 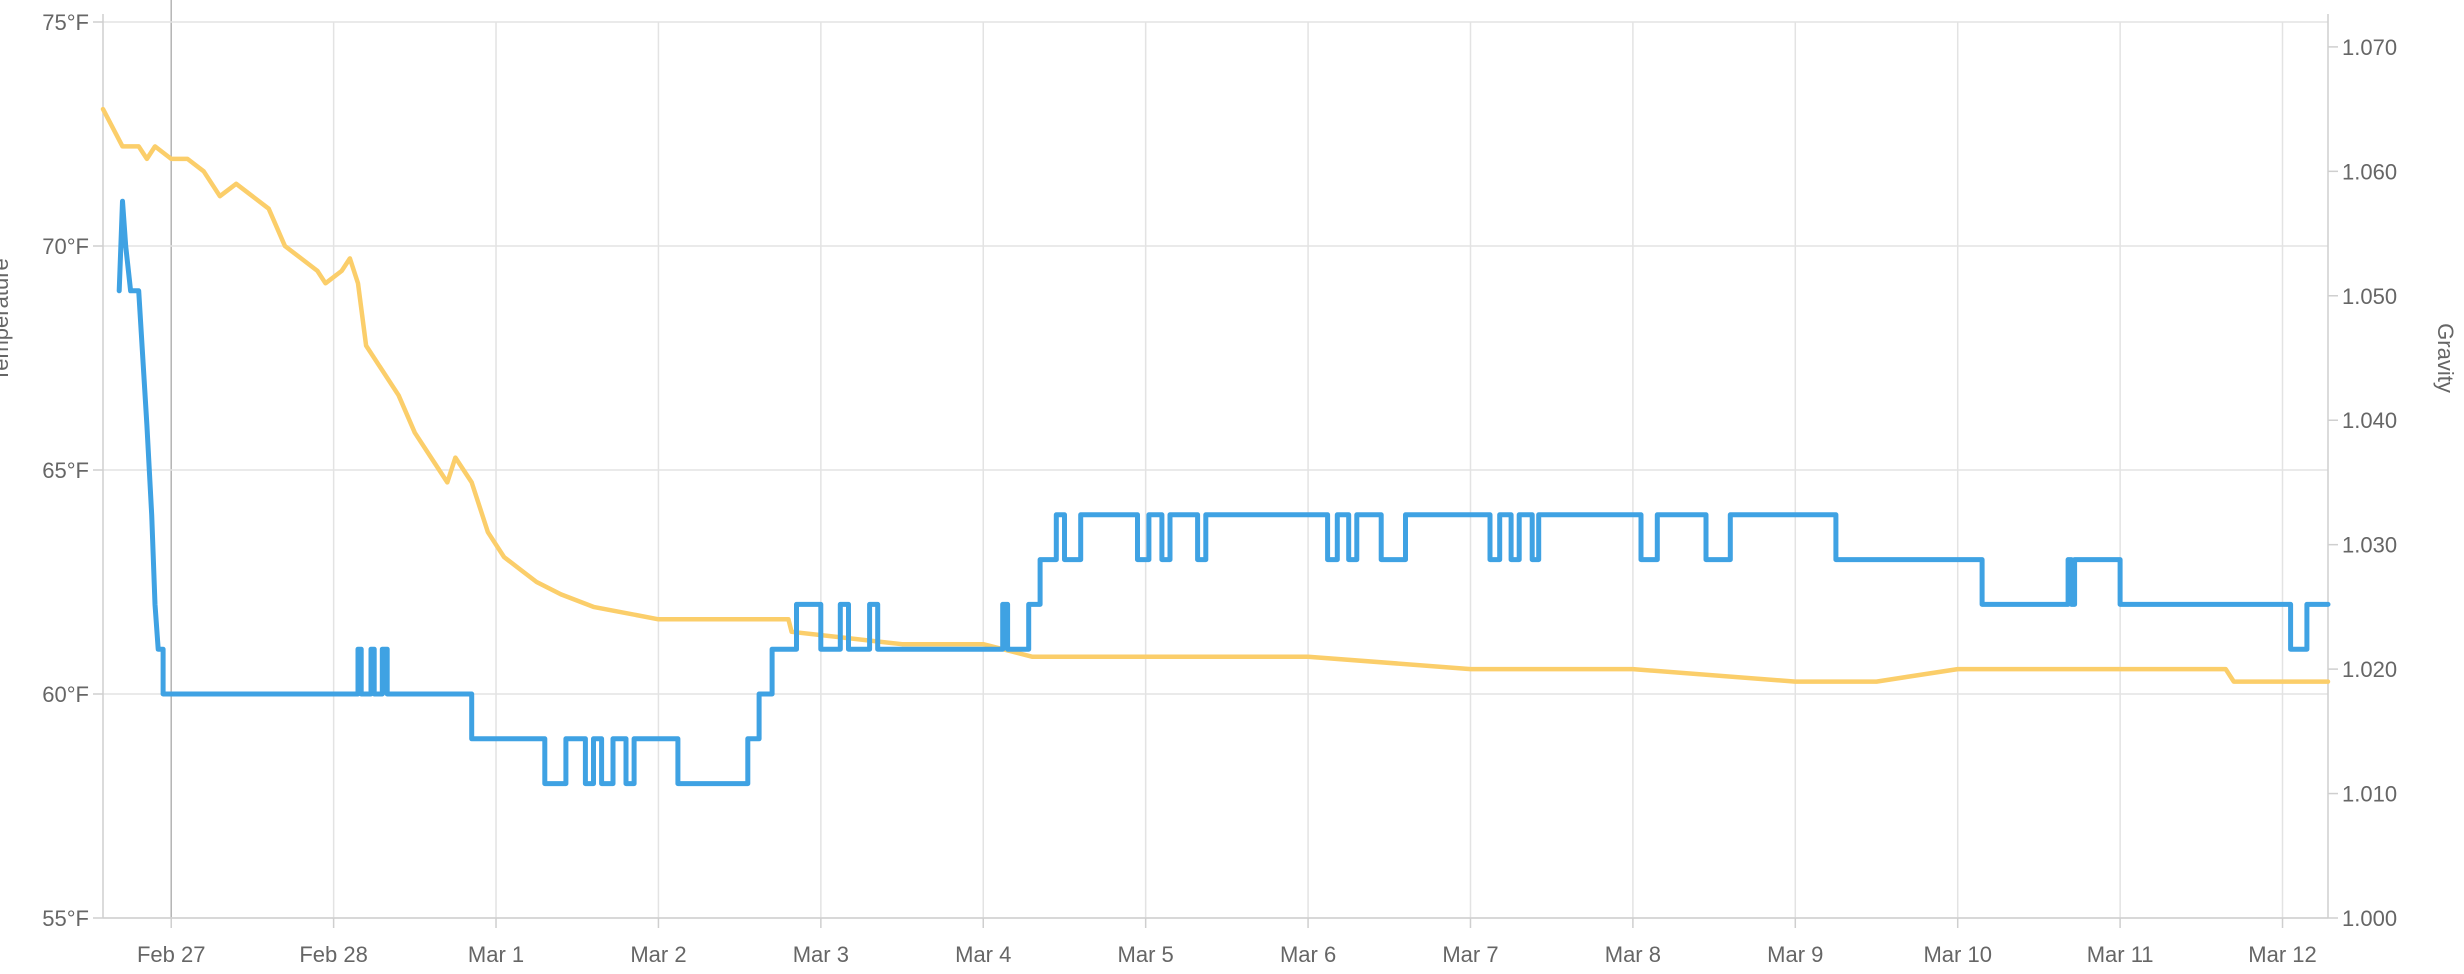 What do you see at coordinates (2369, 296) in the screenshot?
I see `y-tick-label-right: 1.050` at bounding box center [2369, 296].